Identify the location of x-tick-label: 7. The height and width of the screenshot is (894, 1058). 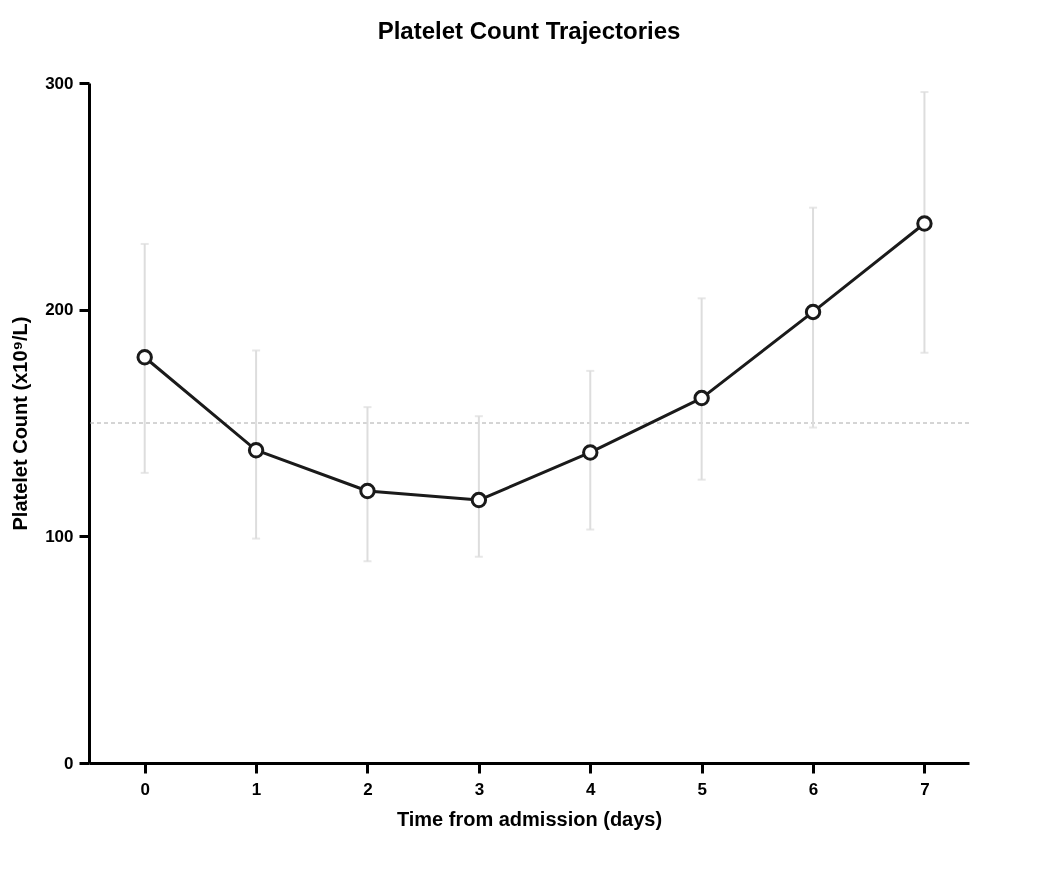
(925, 789).